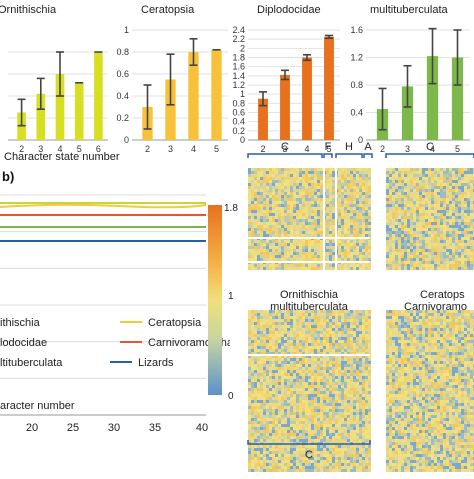 The width and height of the screenshot is (474, 479). Describe the element at coordinates (242, 94) in the screenshot. I see `y-tick-label: 1` at that location.